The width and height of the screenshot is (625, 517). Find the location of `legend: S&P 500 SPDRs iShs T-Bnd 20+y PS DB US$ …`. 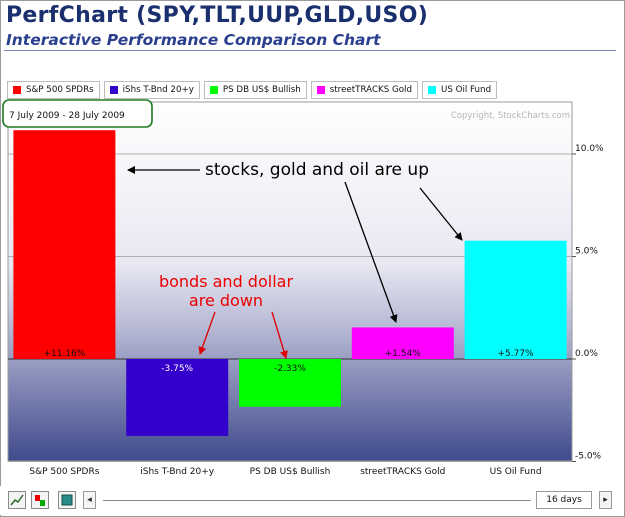

legend: S&P 500 SPDRs iShs T-Bnd 20+y PS DB US$ … is located at coordinates (252, 90).